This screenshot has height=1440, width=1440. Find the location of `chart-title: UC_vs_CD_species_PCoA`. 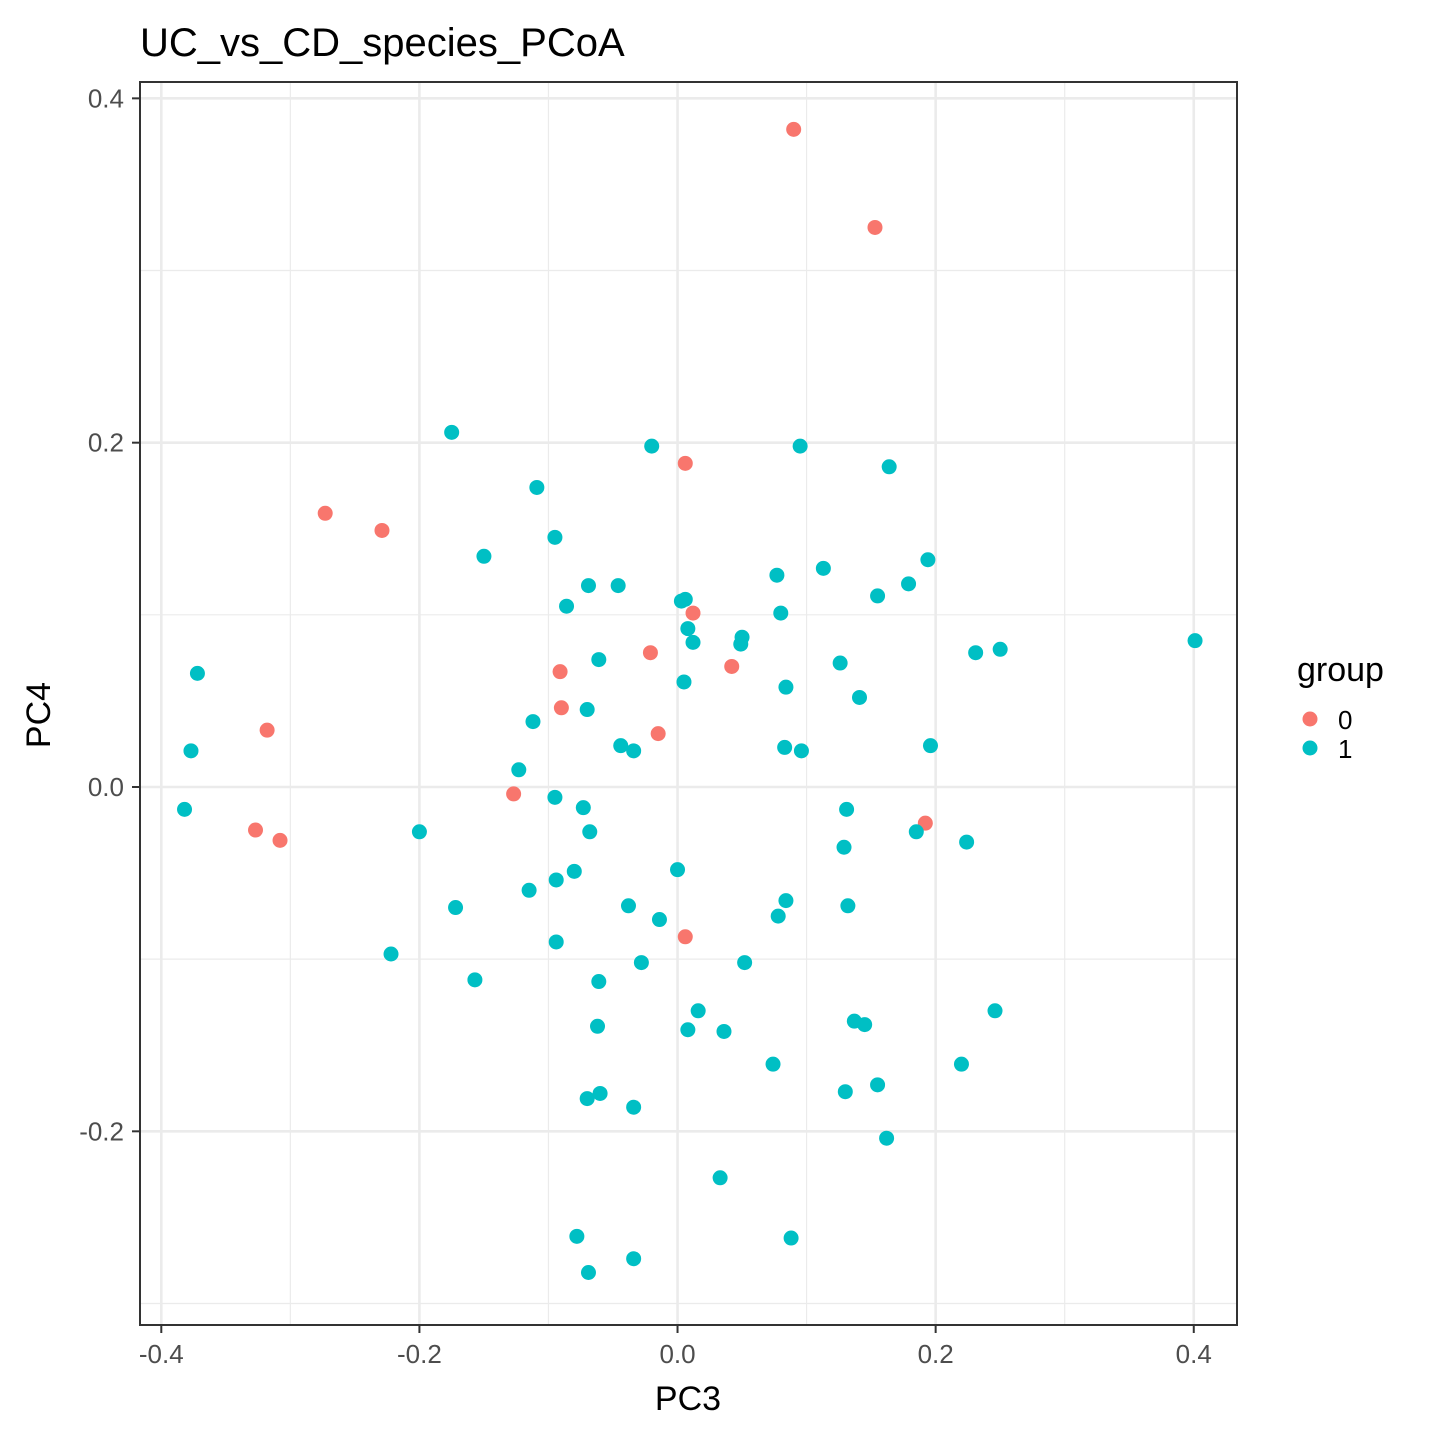

chart-title: UC_vs_CD_species_PCoA is located at coordinates (382, 43).